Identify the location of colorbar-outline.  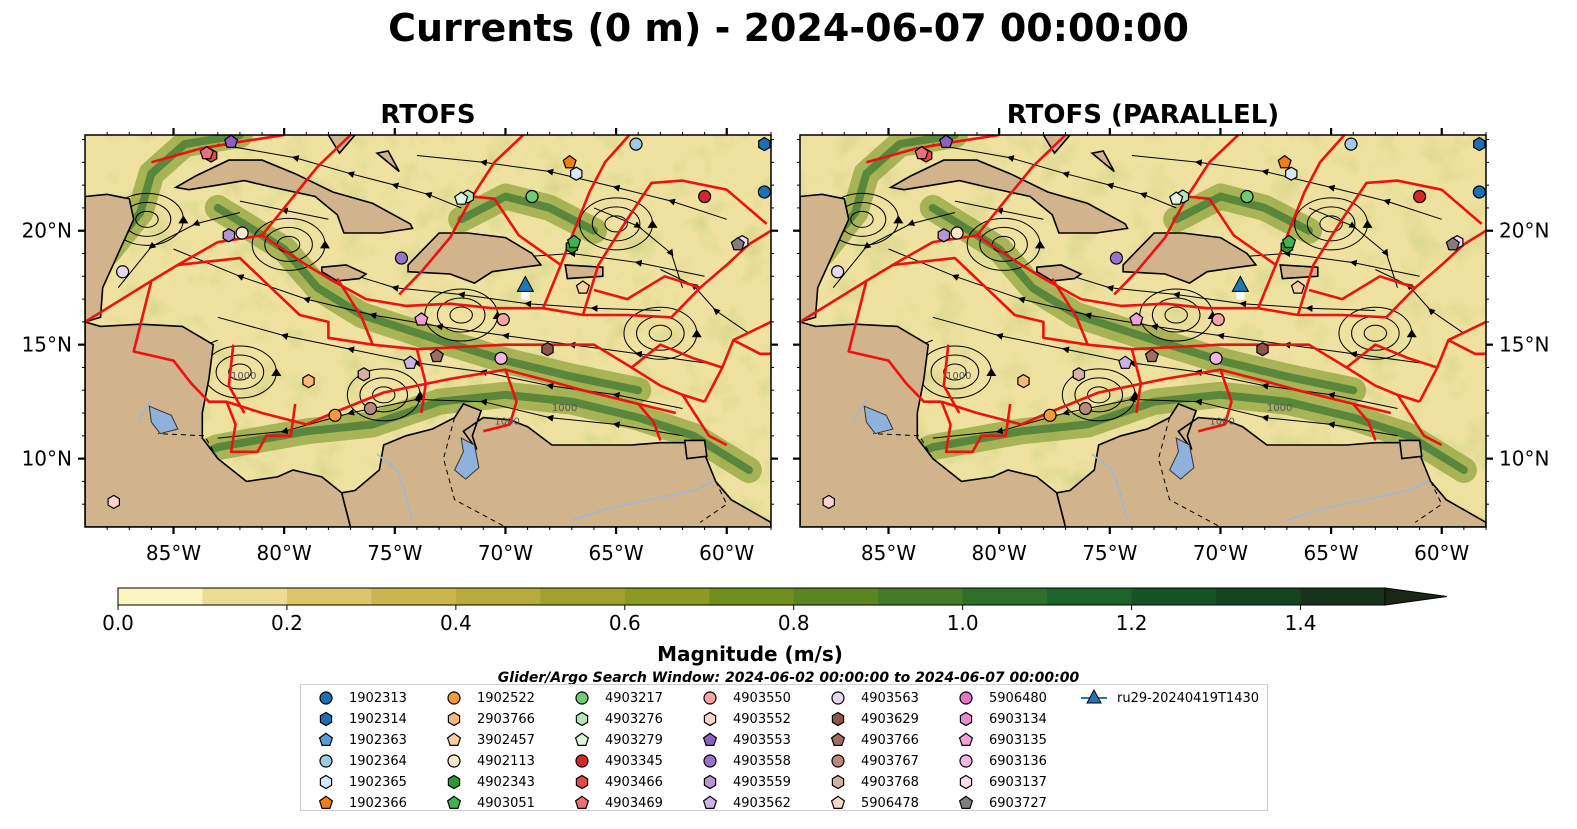
(751, 596).